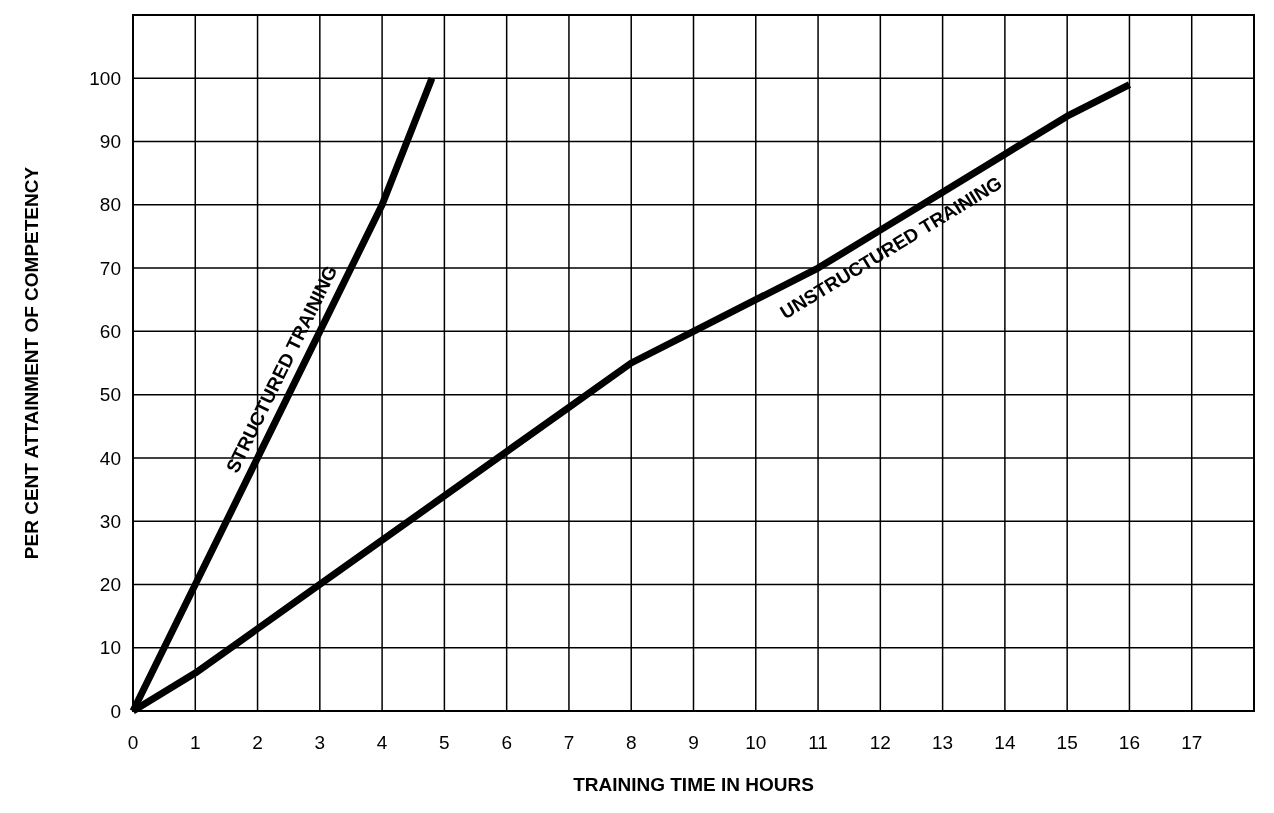  I want to click on x-tick-label: 12, so click(880, 742).